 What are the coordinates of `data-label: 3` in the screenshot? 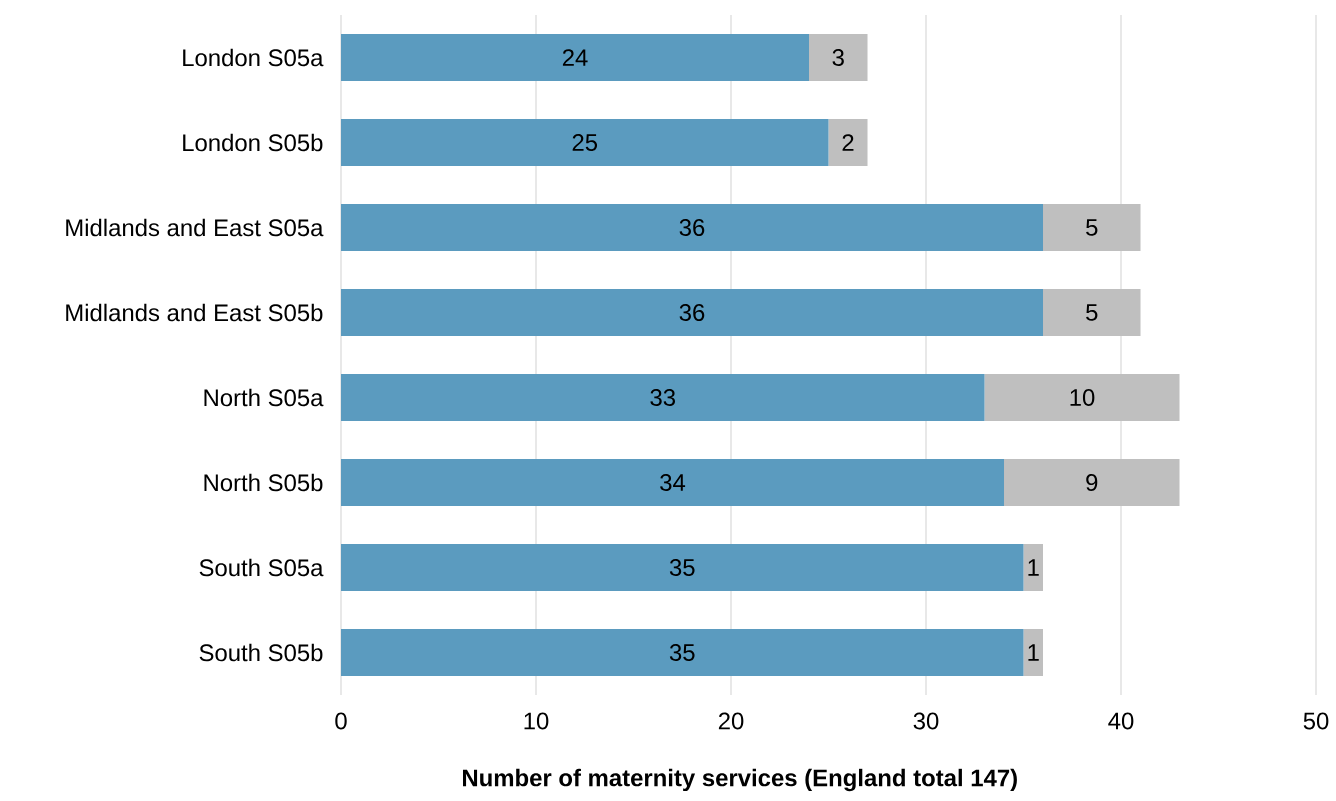 It's located at (838, 57).